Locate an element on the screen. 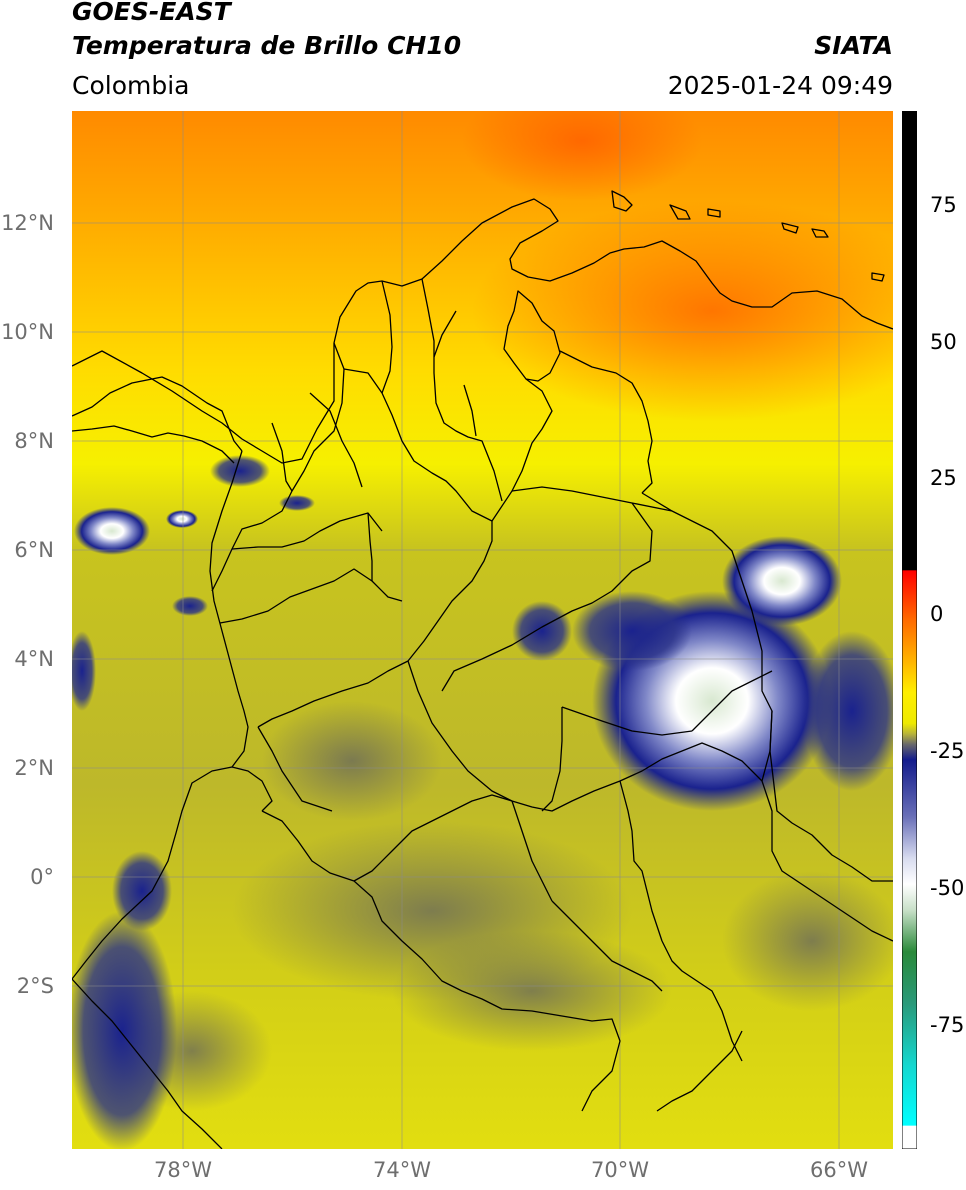 The width and height of the screenshot is (966, 1190). region-label: Colombia is located at coordinates (131, 85).